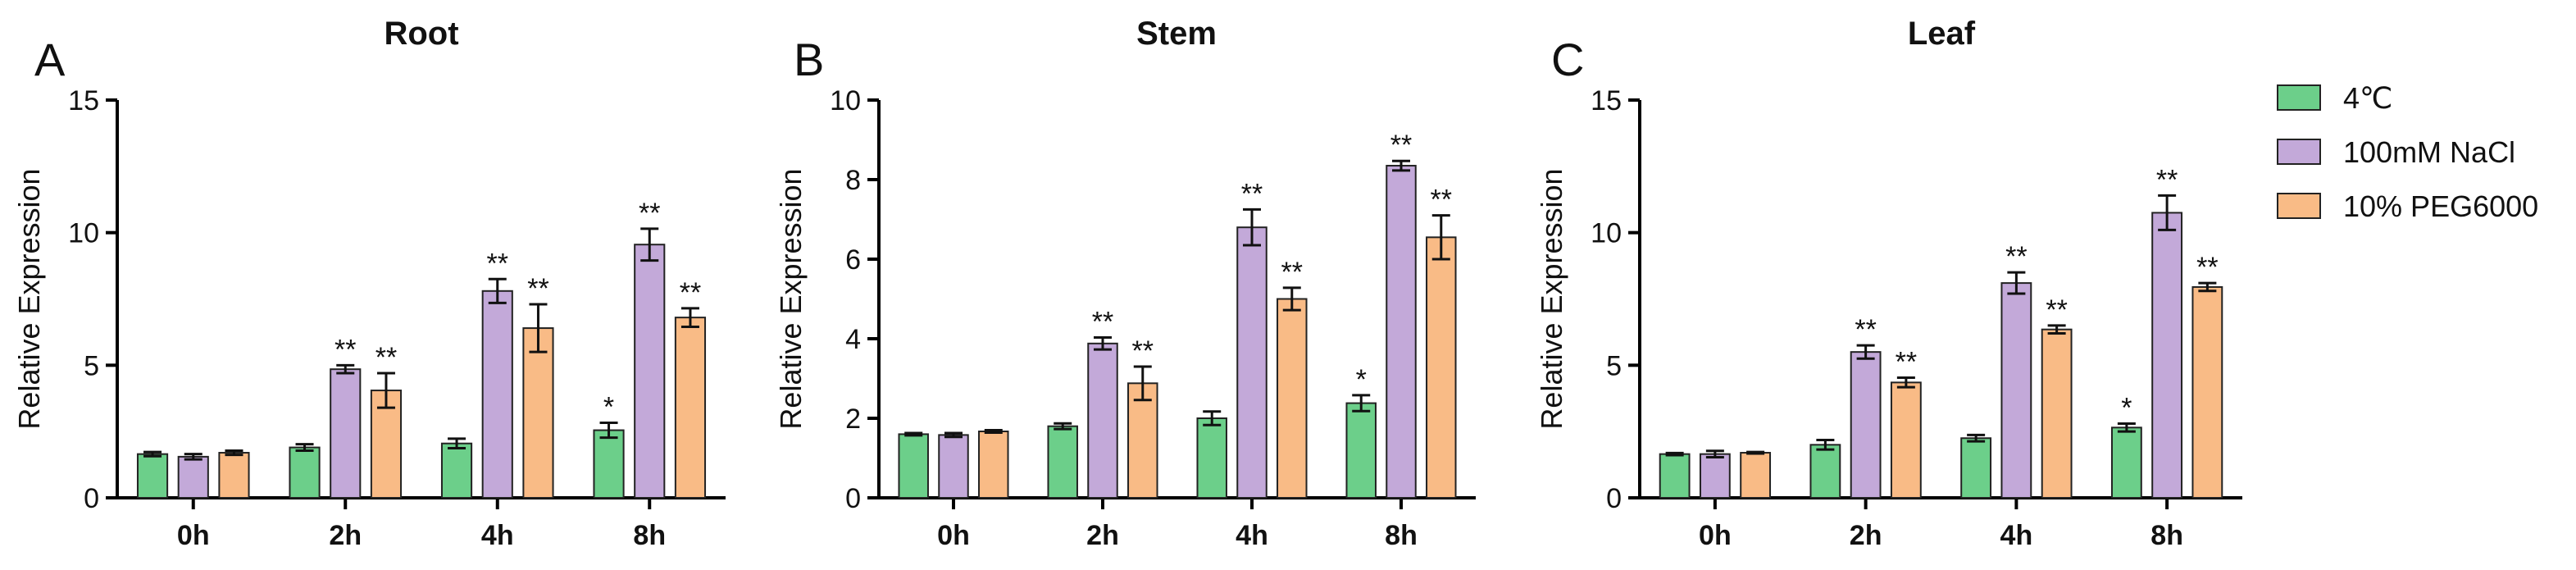 This screenshot has width=2576, height=570. Describe the element at coordinates (1252, 362) in the screenshot. I see `bar-stem-4h-s1` at that location.